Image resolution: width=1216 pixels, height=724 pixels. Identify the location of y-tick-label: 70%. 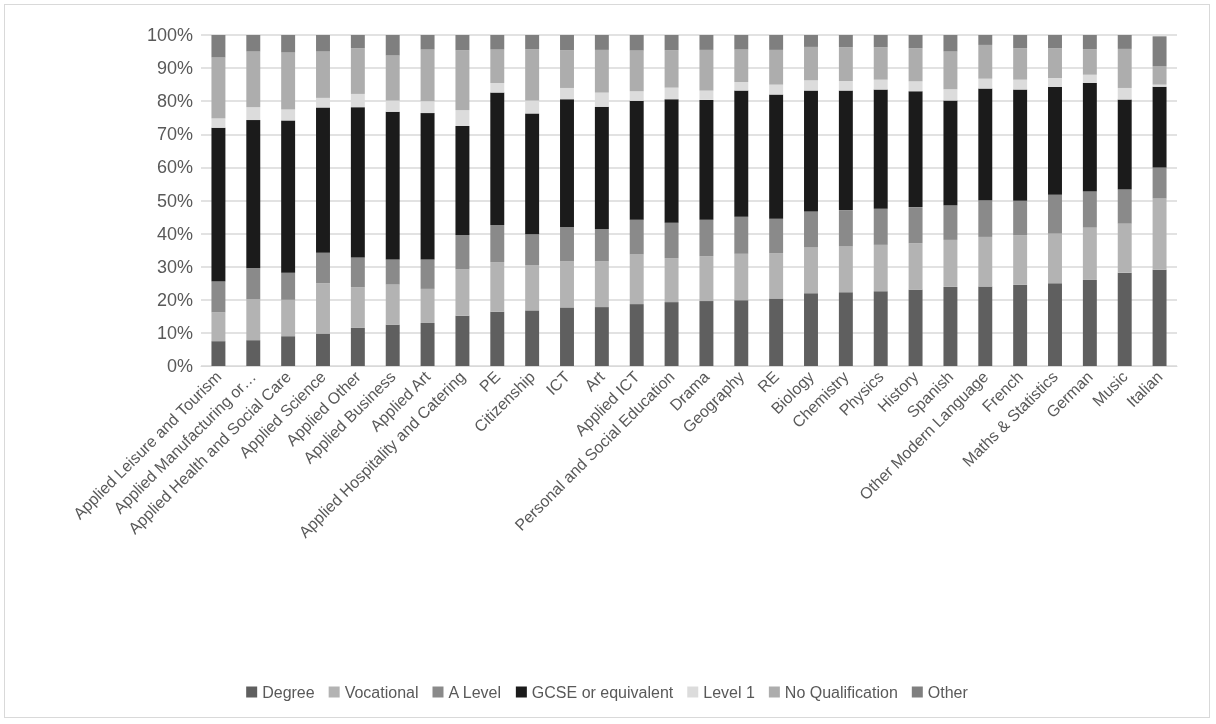
(174, 134).